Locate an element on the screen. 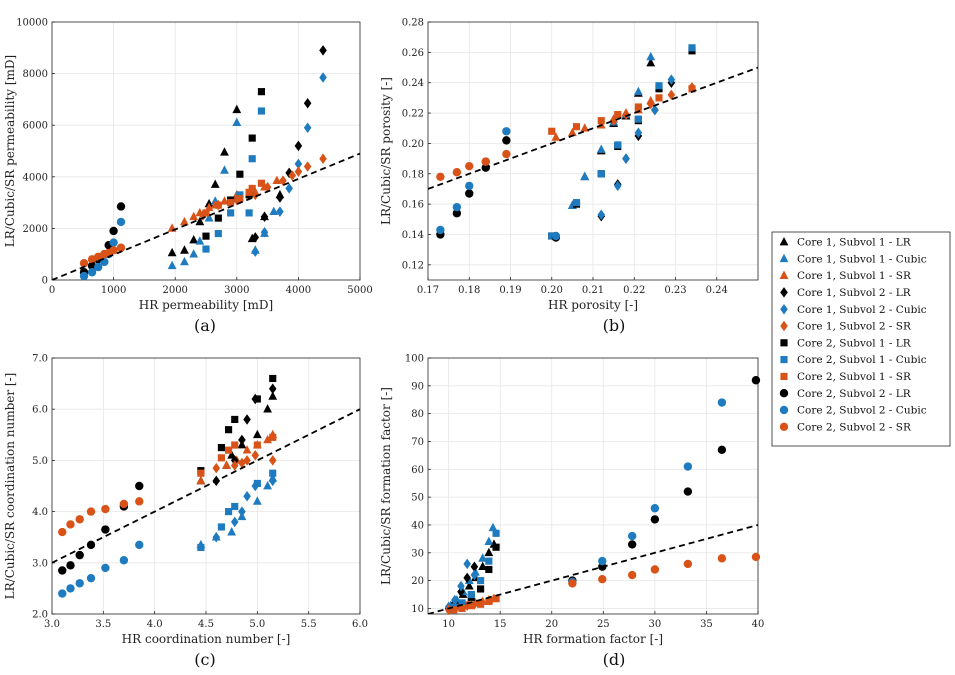 The width and height of the screenshot is (955, 675). x-axis-label: HR formation factor [-] is located at coordinates (593, 639).